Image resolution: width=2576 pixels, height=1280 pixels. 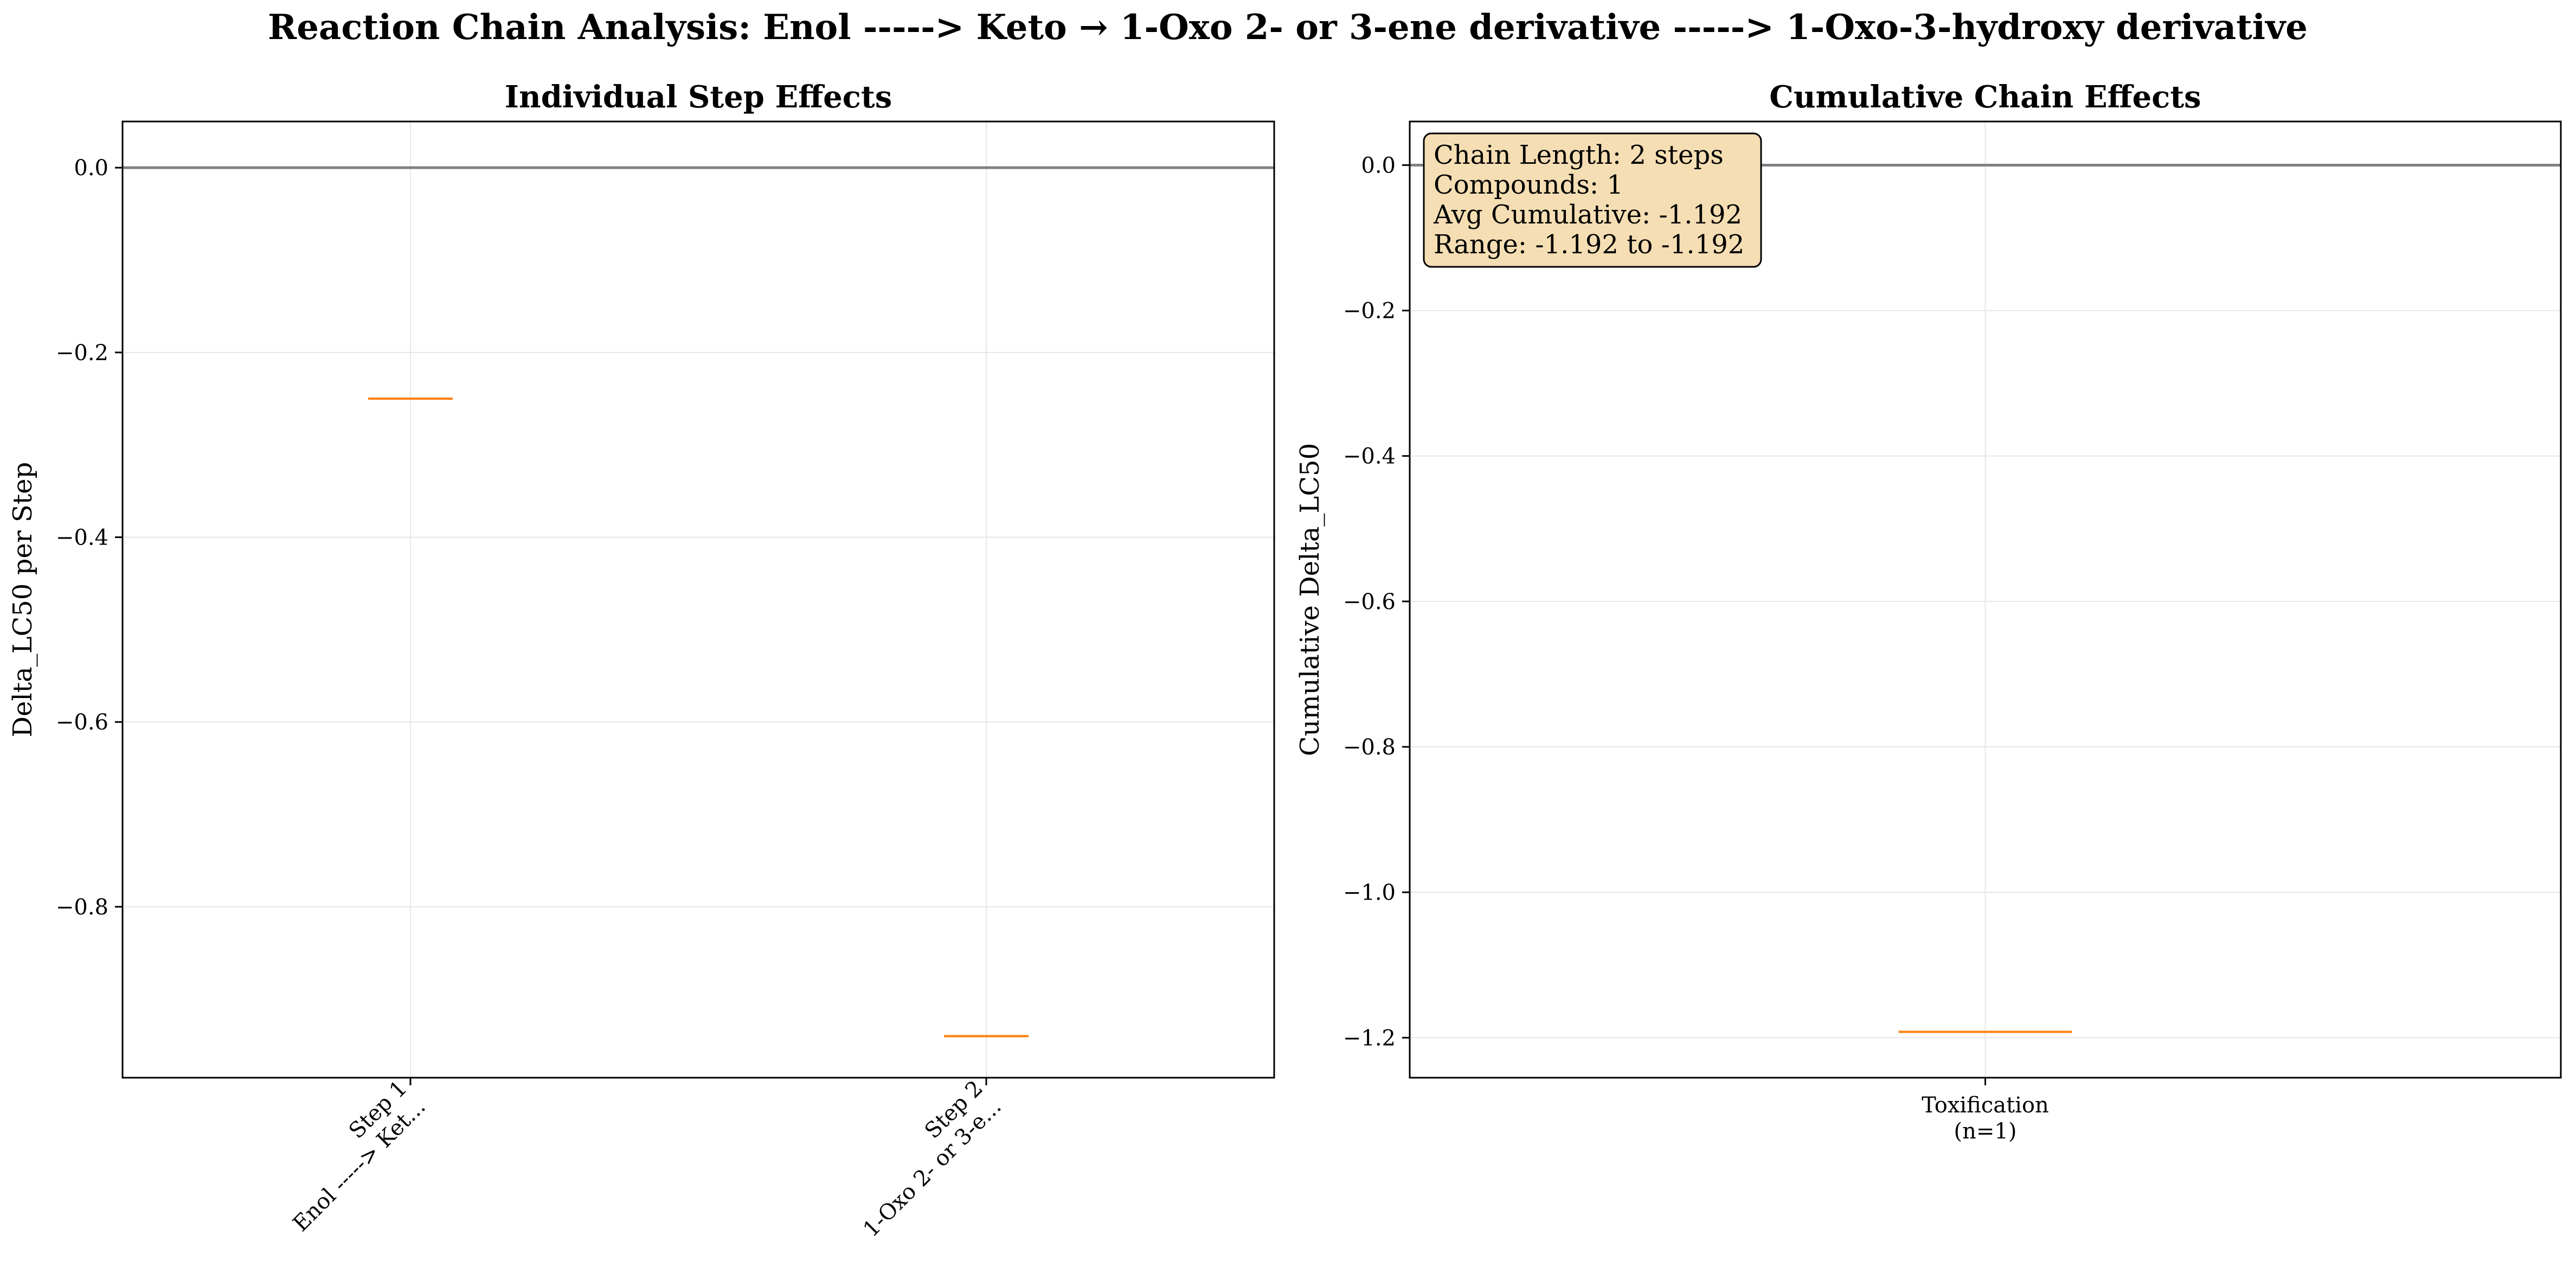 What do you see at coordinates (1529, 185) in the screenshot?
I see `stats-annotation-line: Compounds: 1` at bounding box center [1529, 185].